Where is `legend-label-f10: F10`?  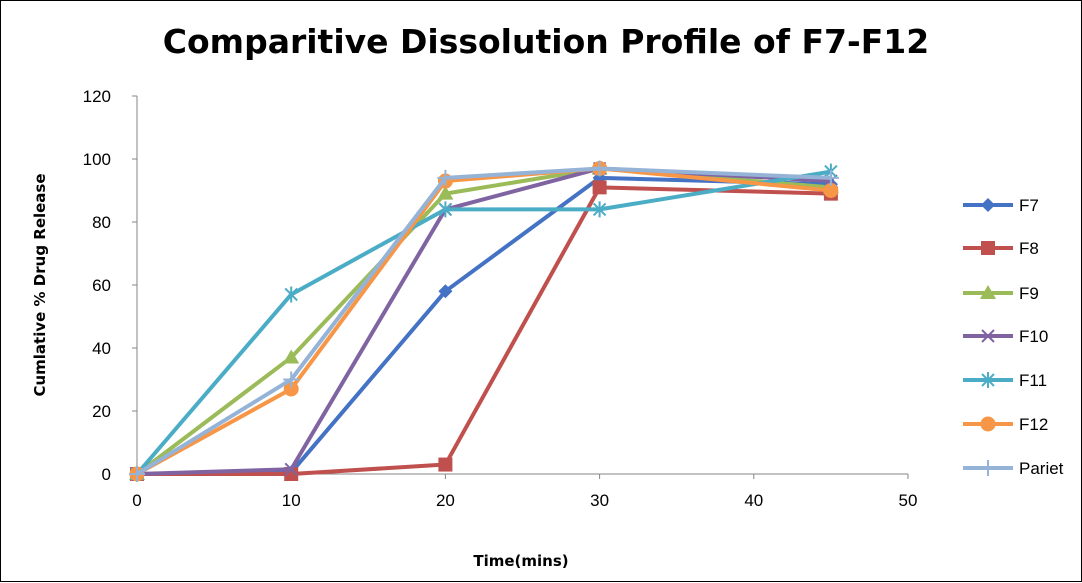 legend-label-f10: F10 is located at coordinates (1033, 336).